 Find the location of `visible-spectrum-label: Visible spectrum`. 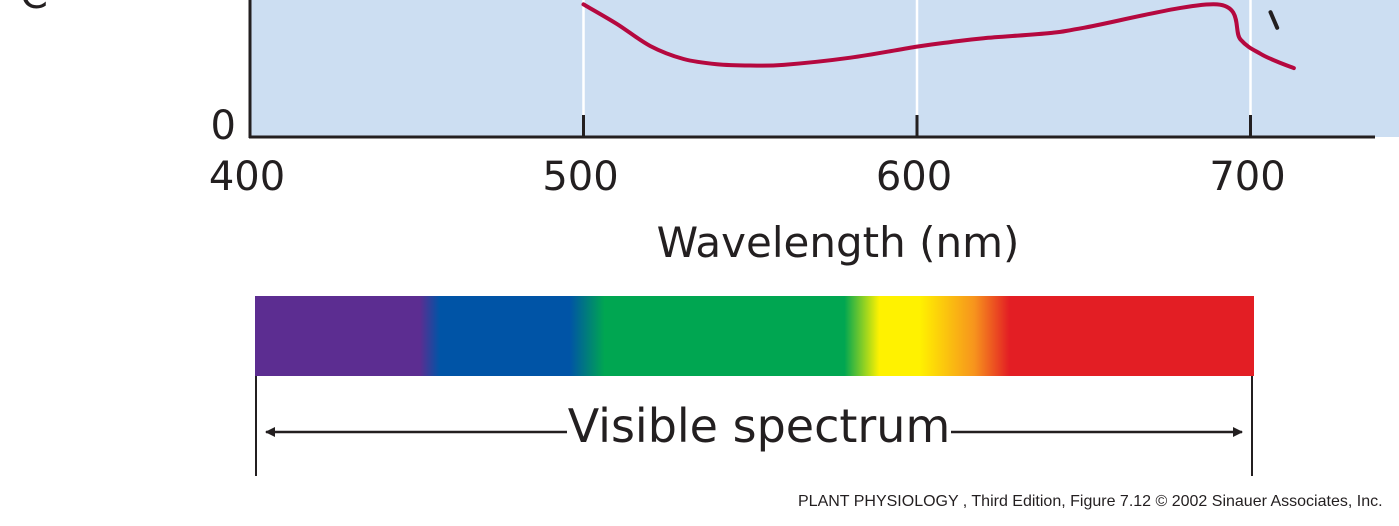

visible-spectrum-label: Visible spectrum is located at coordinates (759, 426).